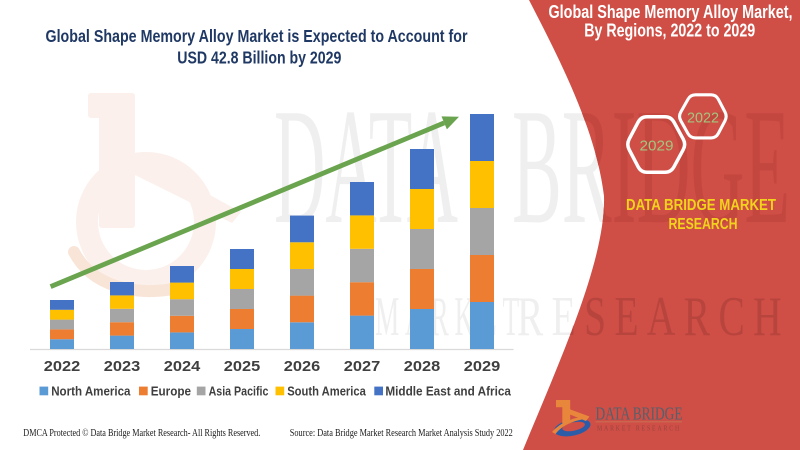 Image resolution: width=800 pixels, height=450 pixels. What do you see at coordinates (302, 366) in the screenshot?
I see `svg-text: 2026` at bounding box center [302, 366].